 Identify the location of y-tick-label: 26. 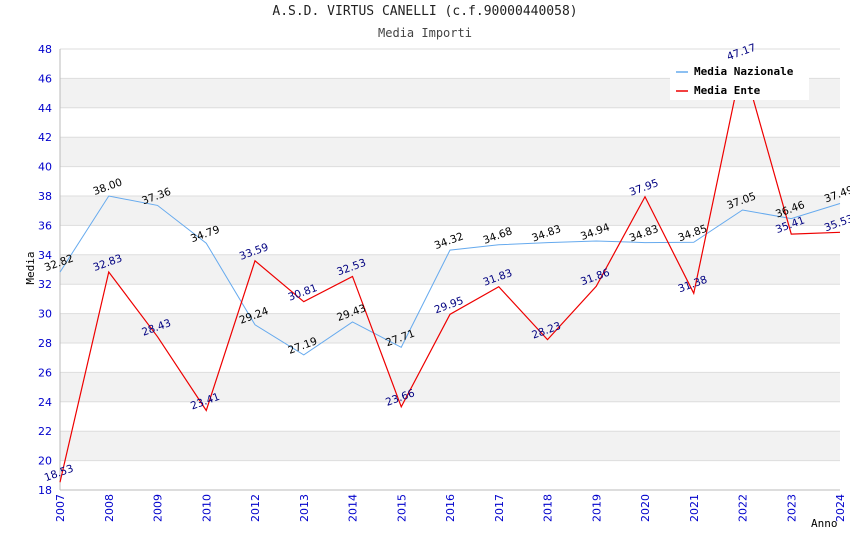
(45, 372).